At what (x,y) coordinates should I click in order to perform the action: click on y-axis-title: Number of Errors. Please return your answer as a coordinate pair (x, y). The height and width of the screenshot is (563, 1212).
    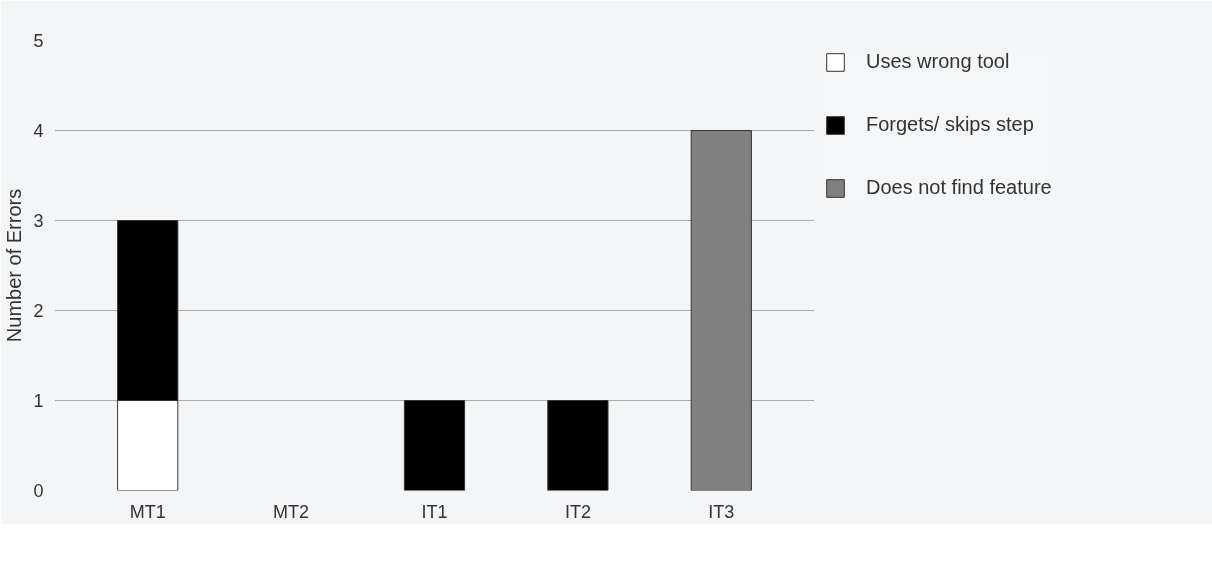
    Looking at the image, I should click on (14, 265).